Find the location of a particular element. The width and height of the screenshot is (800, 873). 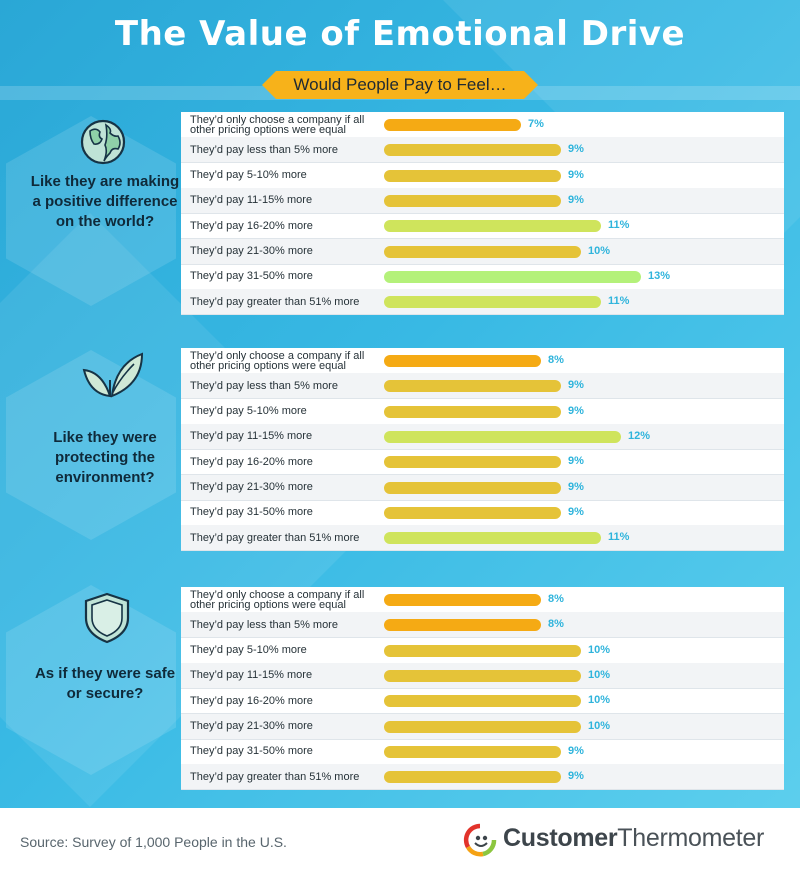

brand-name: CustomerThermometer is located at coordinates (633, 838).